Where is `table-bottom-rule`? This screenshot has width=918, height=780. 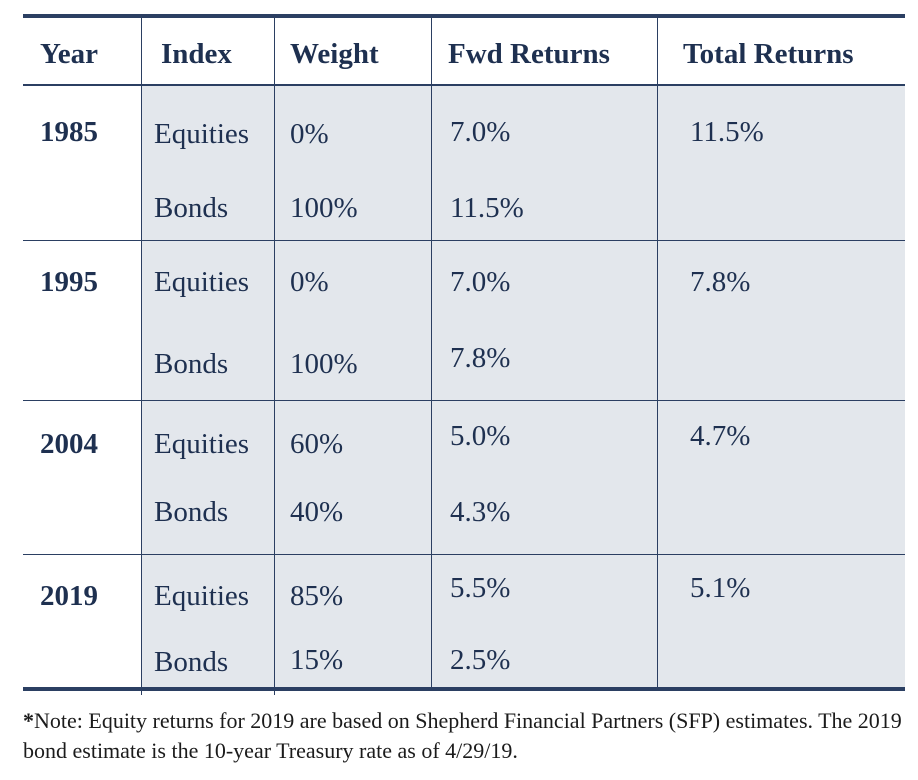 table-bottom-rule is located at coordinates (464, 689).